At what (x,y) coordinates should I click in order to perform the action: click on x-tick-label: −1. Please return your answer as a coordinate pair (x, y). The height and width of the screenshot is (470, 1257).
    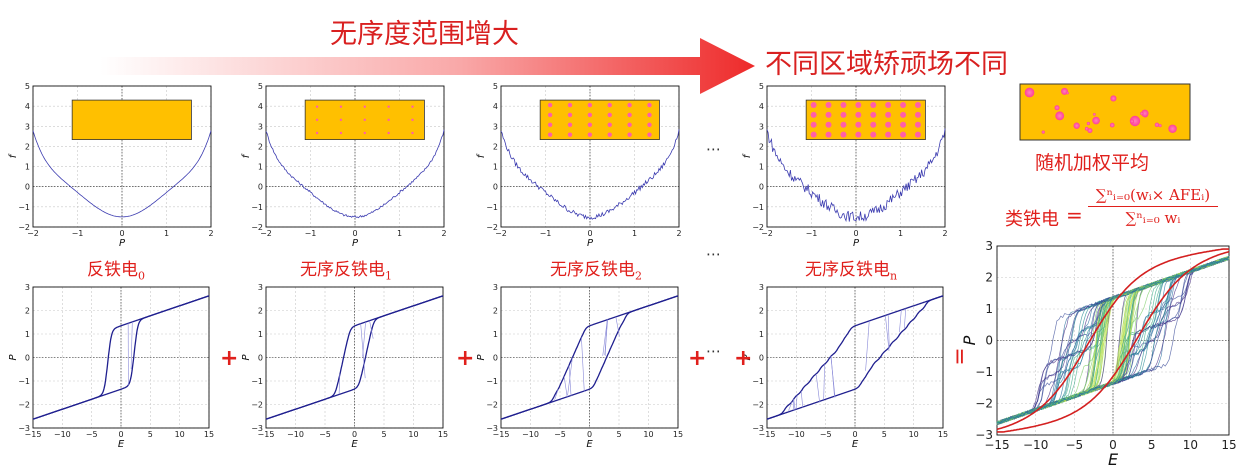
    Looking at the image, I should click on (311, 233).